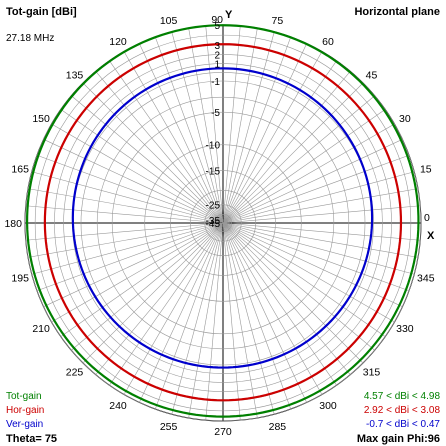 Image resolution: width=446 pixels, height=446 pixels. What do you see at coordinates (427, 218) in the screenshot?
I see `angle-tick-label: 0` at bounding box center [427, 218].